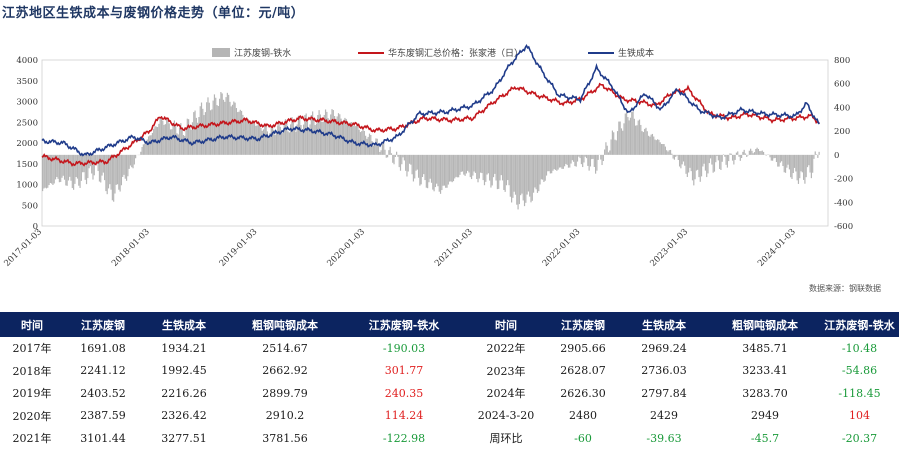 The width and height of the screenshot is (899, 450). What do you see at coordinates (664, 393) in the screenshot?
I see `table-cell: 2797.84` at bounding box center [664, 393].